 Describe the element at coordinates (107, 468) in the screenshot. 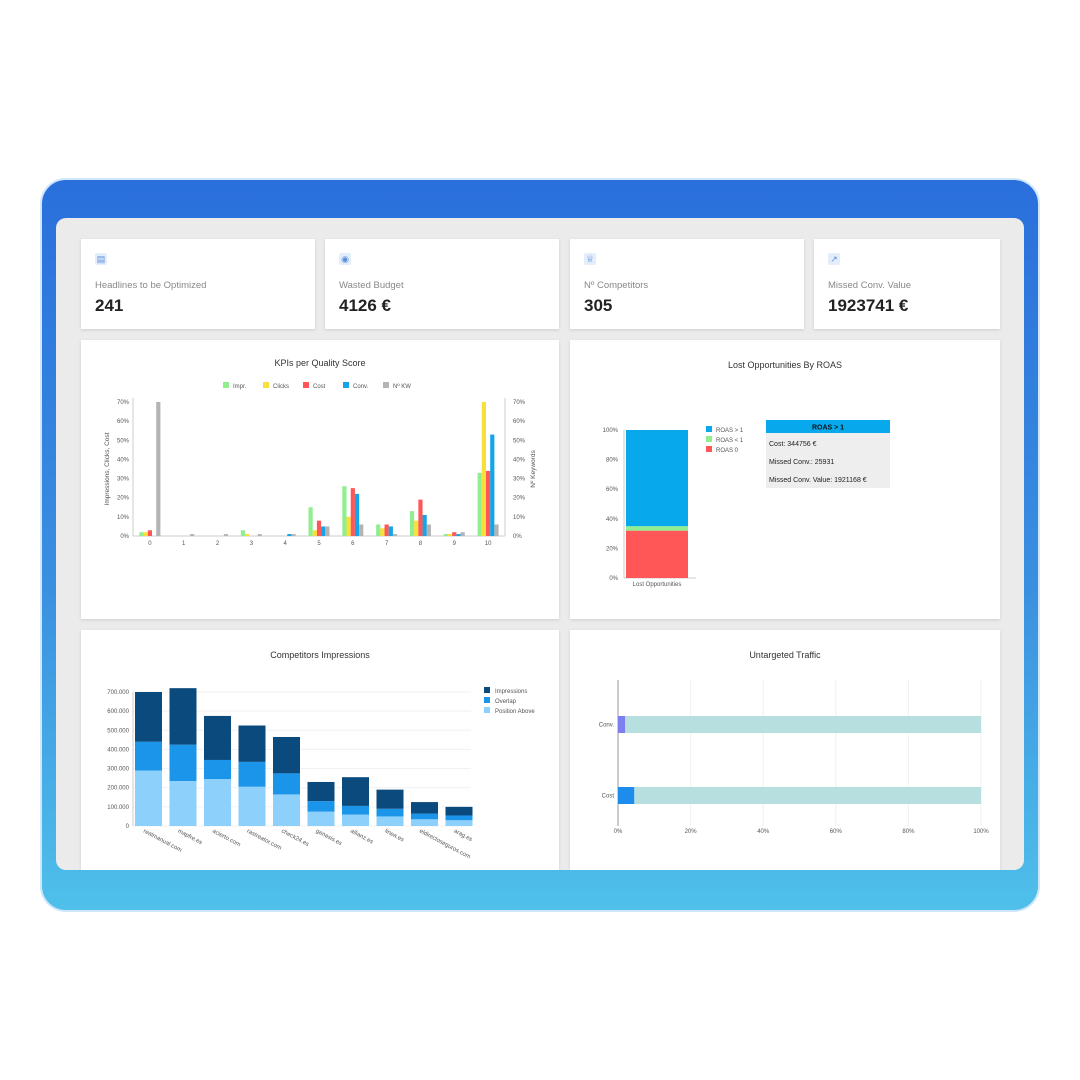

I see `y-axis-label: Impressions, Clicks, Cost` at that location.